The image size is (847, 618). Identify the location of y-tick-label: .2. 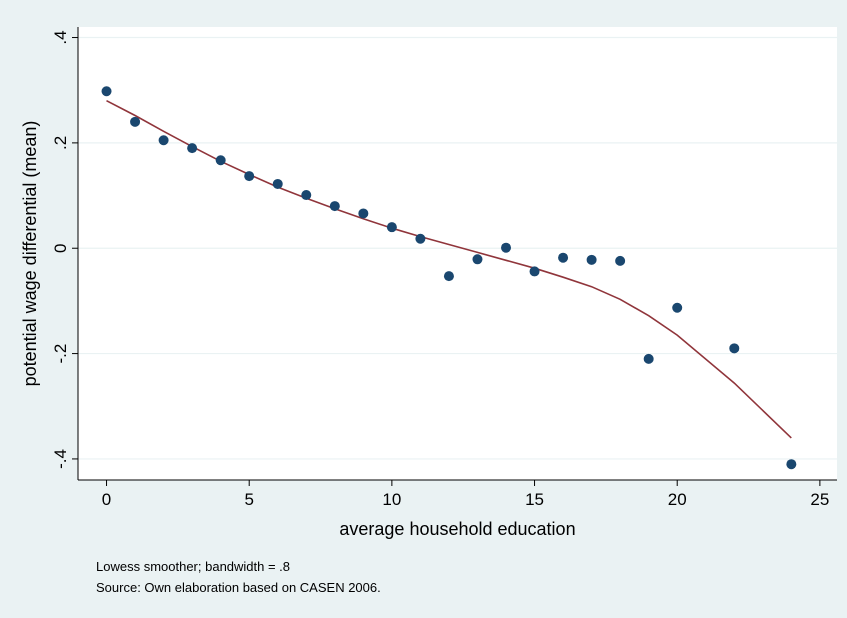
(60, 143).